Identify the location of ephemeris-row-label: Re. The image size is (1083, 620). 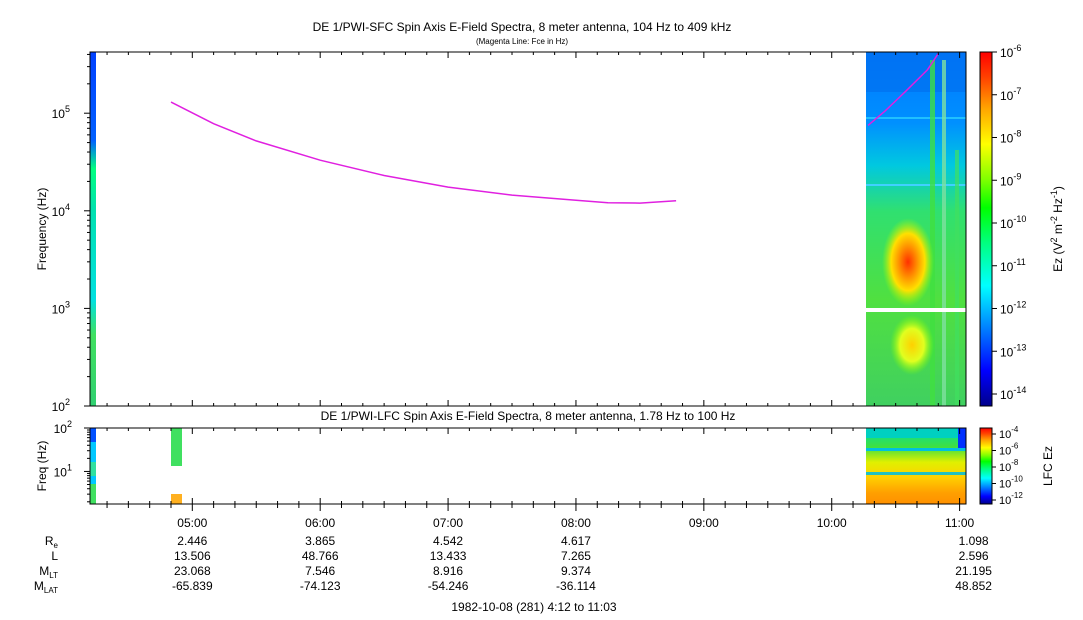
(52, 542).